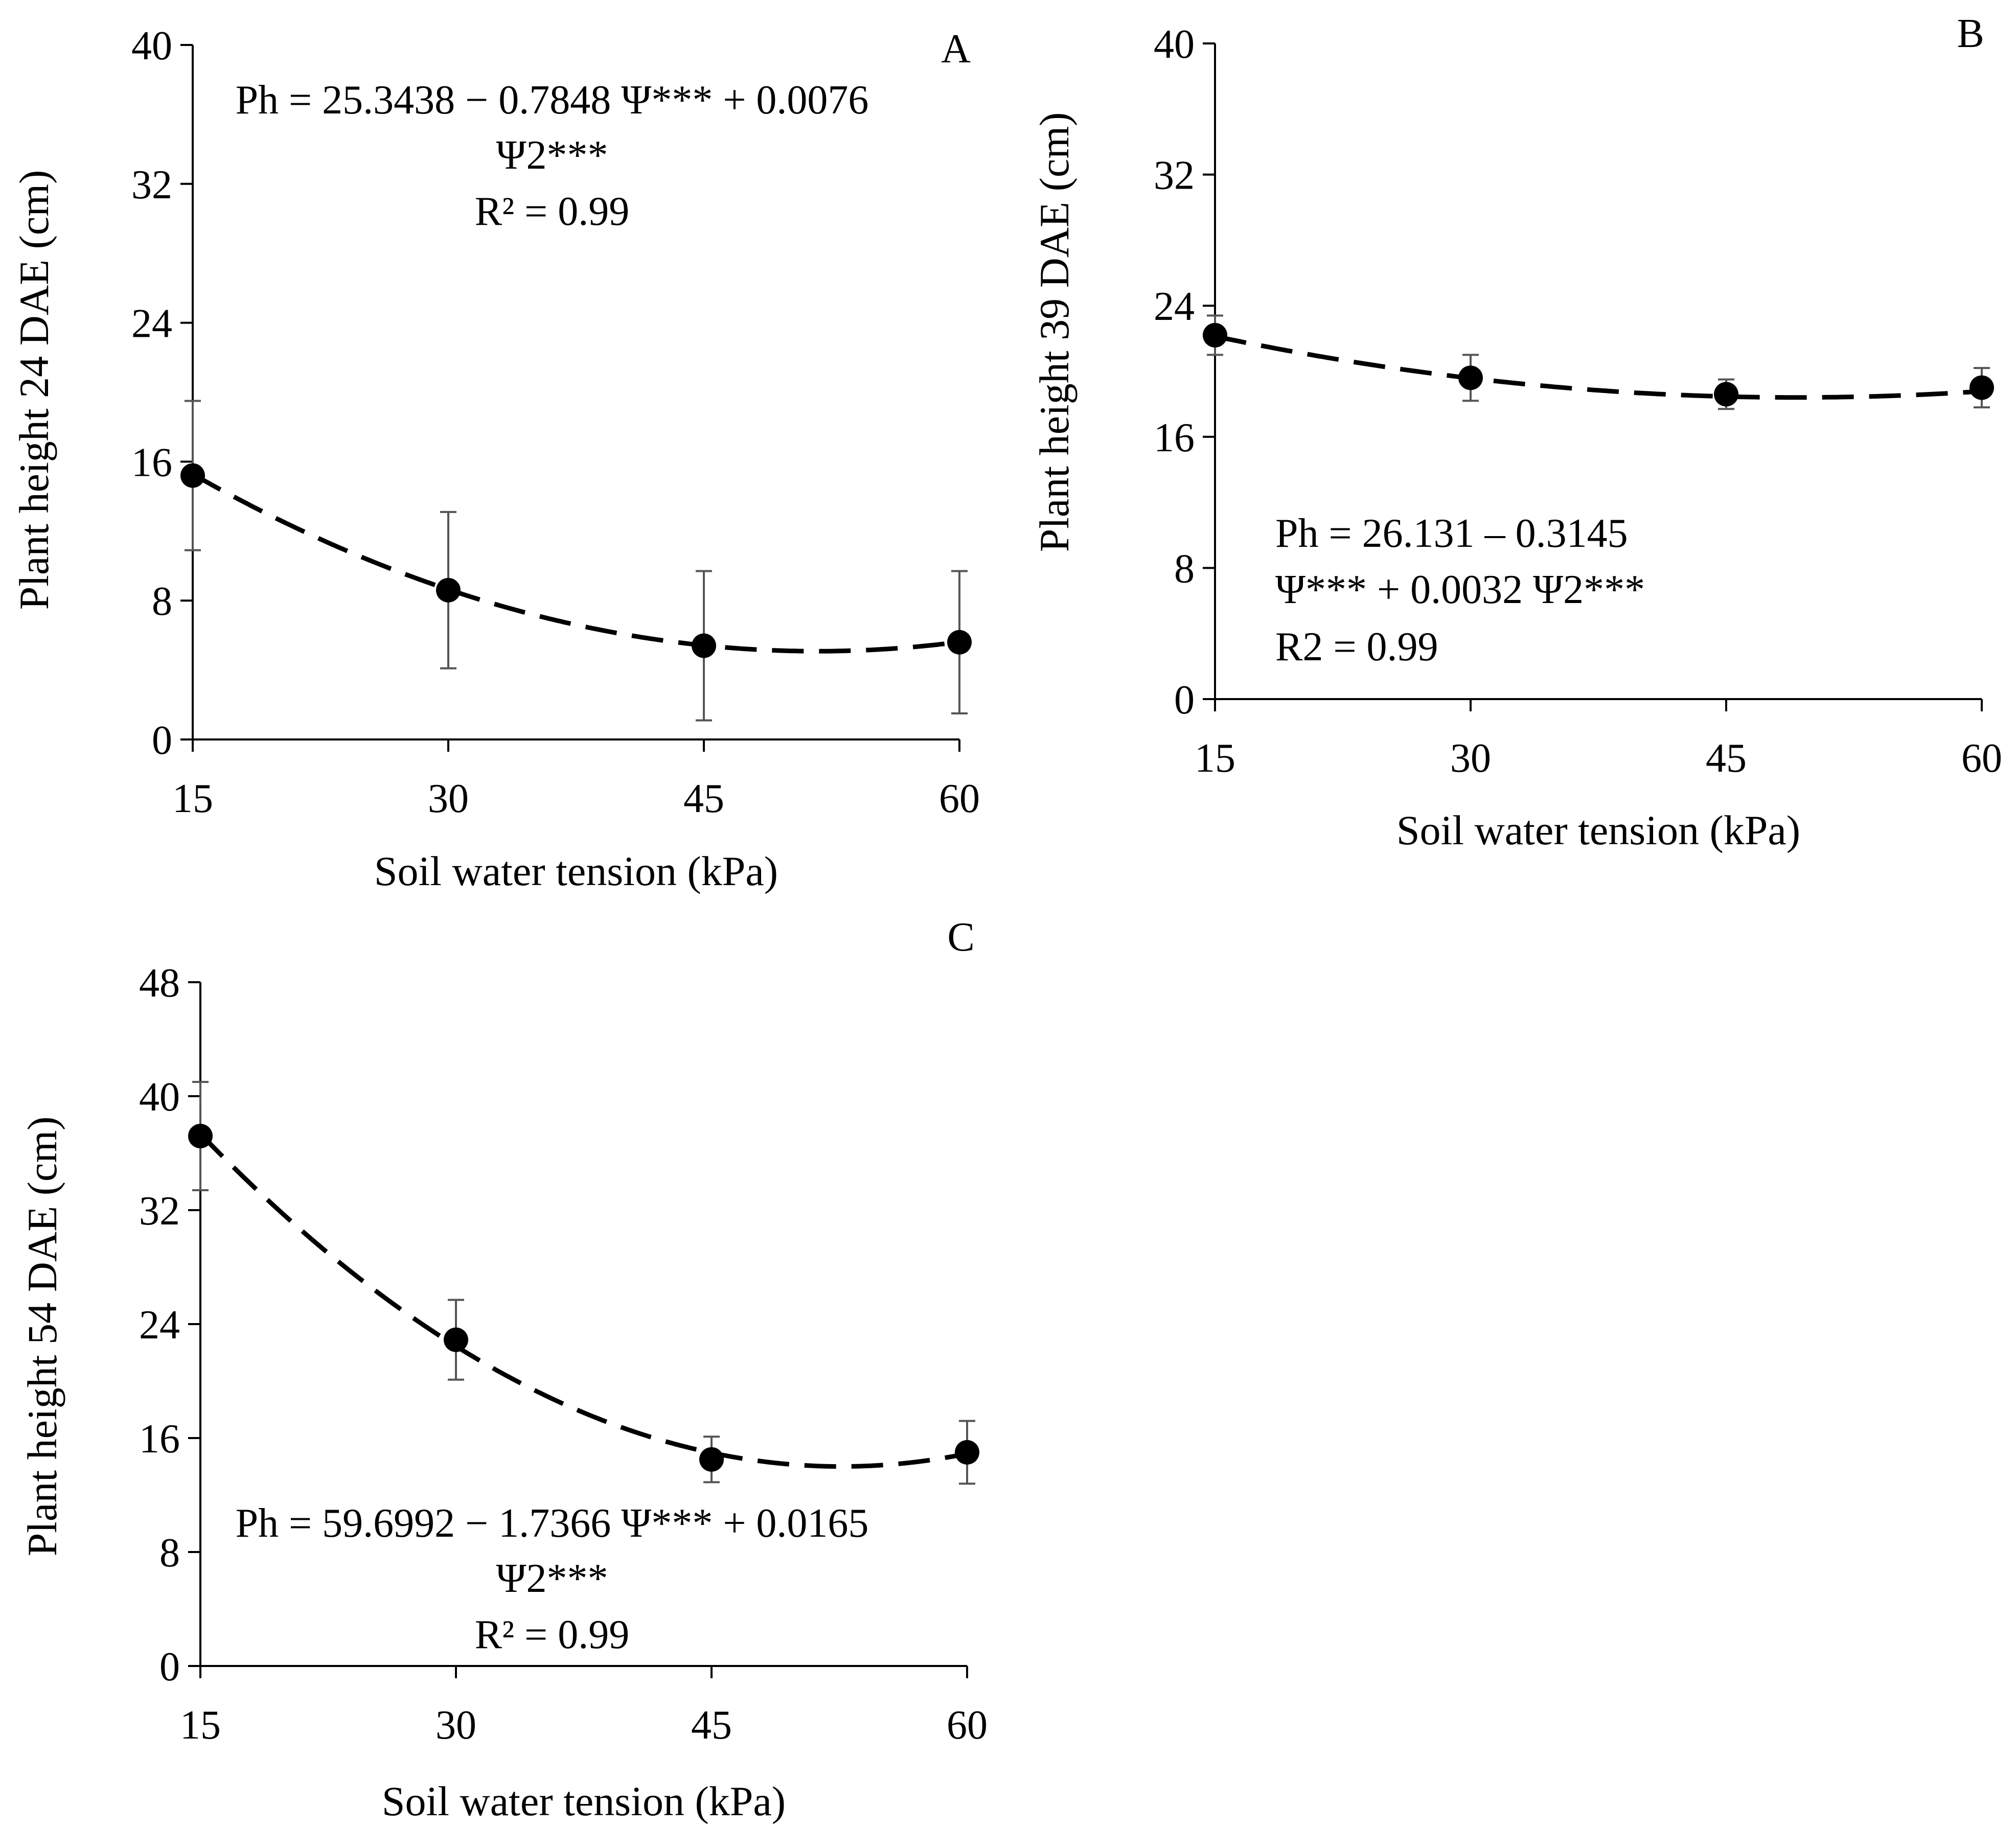 The image size is (2016, 1829). What do you see at coordinates (576, 871) in the screenshot?
I see `x-axis-title-a: Soil water tension (kPa)` at bounding box center [576, 871].